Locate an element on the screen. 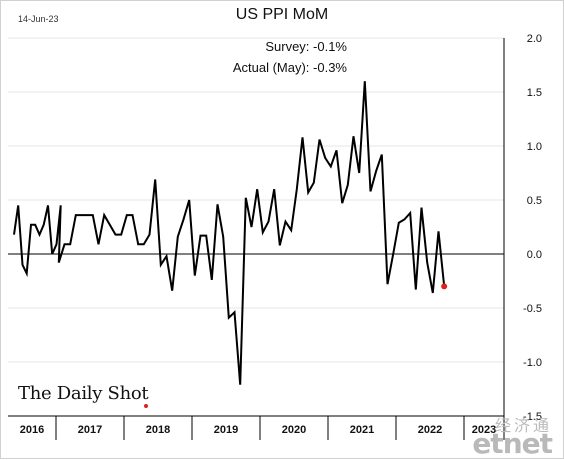 Image resolution: width=564 pixels, height=460 pixels. latest-point-marker is located at coordinates (444, 286).